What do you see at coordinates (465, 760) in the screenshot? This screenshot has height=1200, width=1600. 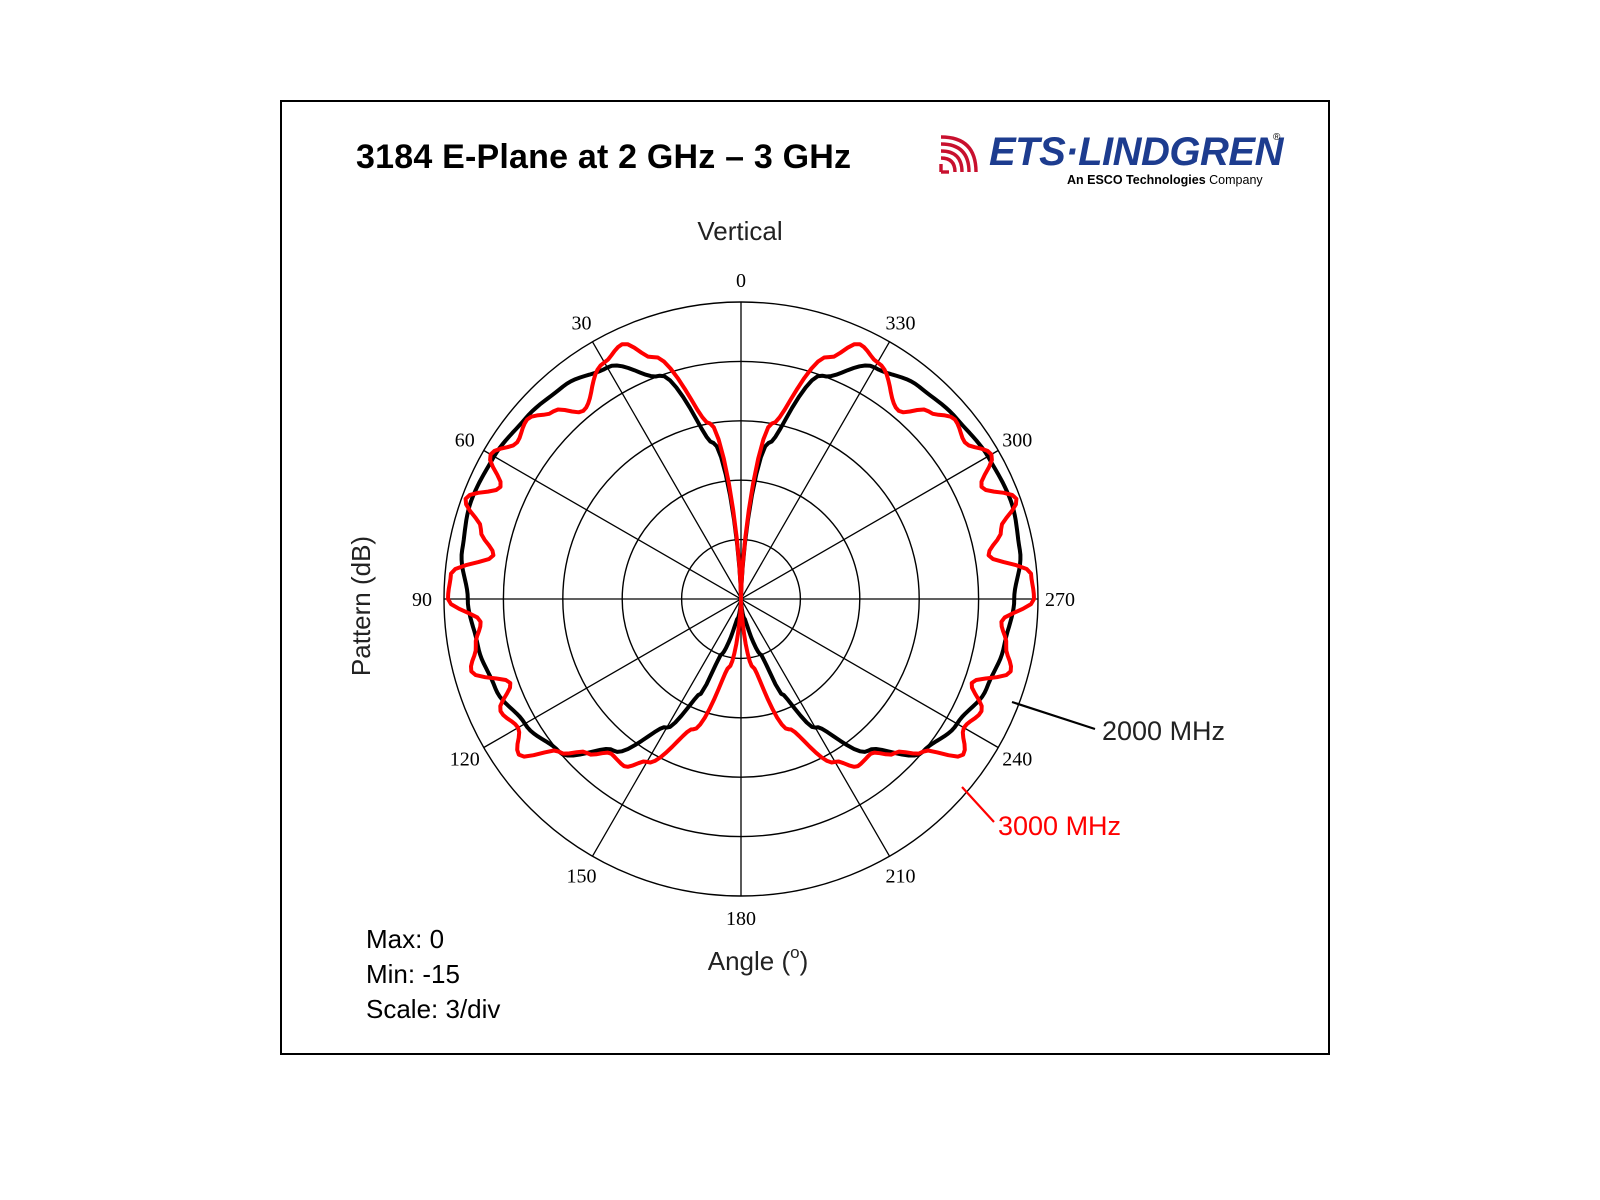 I see `angle-tick-label: 120` at bounding box center [465, 760].